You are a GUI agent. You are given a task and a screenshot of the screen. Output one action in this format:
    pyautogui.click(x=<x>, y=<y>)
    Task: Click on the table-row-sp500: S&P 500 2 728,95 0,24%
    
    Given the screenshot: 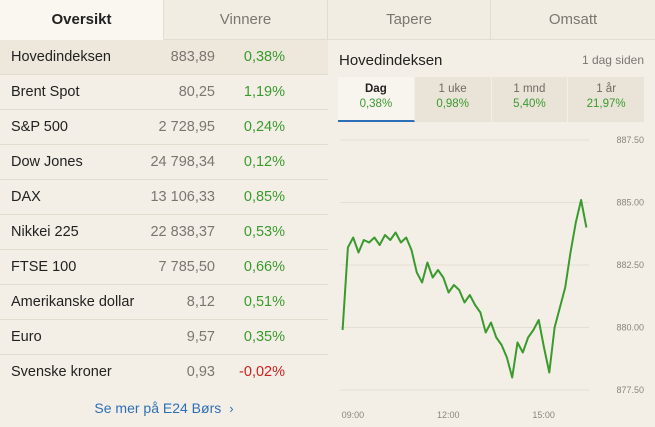 What is the action you would take?
    pyautogui.click(x=164, y=127)
    